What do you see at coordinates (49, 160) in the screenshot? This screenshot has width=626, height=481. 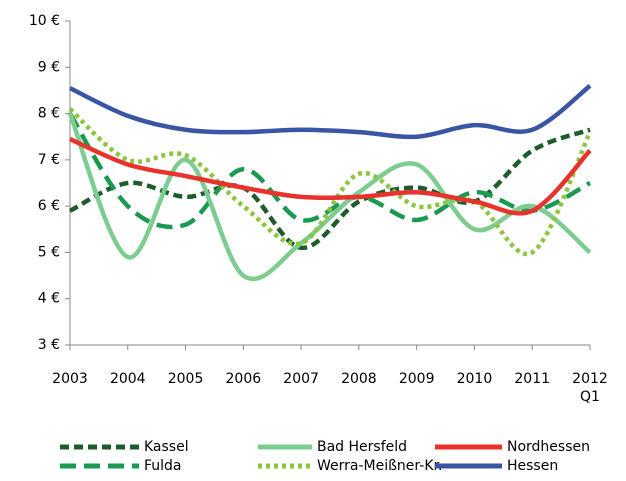 I see `y-tick-label: 7 €` at bounding box center [49, 160].